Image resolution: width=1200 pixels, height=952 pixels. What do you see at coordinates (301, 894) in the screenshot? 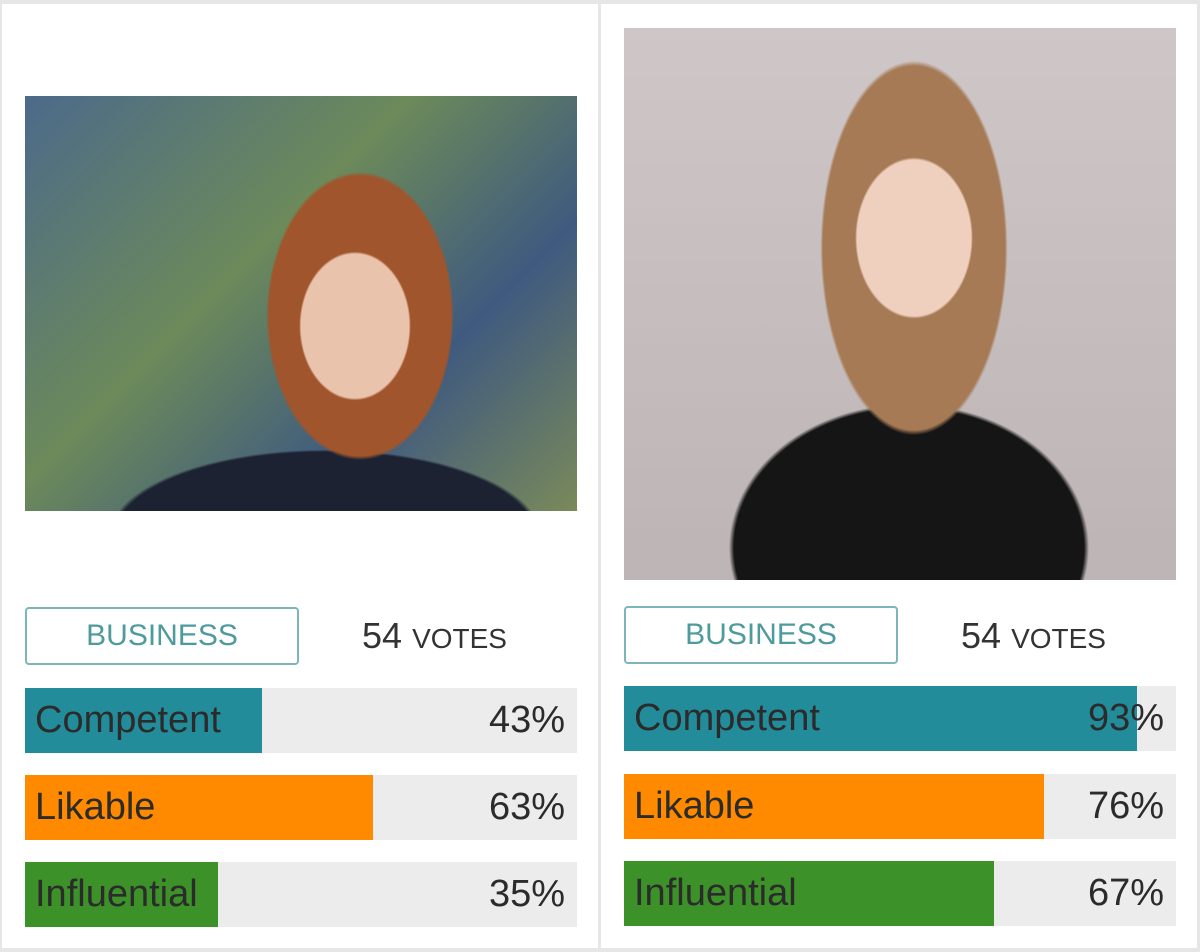
I see `rating-bar-influential: Influential 35%` at bounding box center [301, 894].